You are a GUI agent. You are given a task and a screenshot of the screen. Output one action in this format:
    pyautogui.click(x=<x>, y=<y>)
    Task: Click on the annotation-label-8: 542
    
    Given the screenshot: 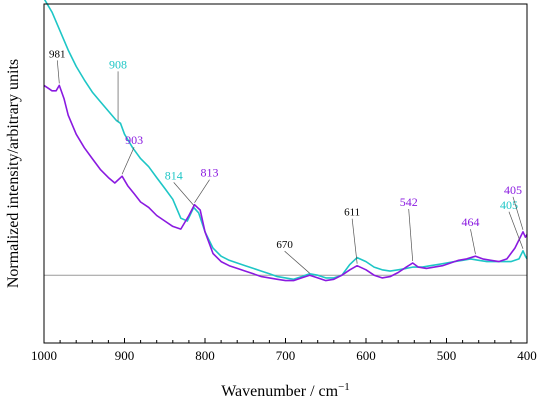 What is the action you would take?
    pyautogui.click(x=409, y=202)
    